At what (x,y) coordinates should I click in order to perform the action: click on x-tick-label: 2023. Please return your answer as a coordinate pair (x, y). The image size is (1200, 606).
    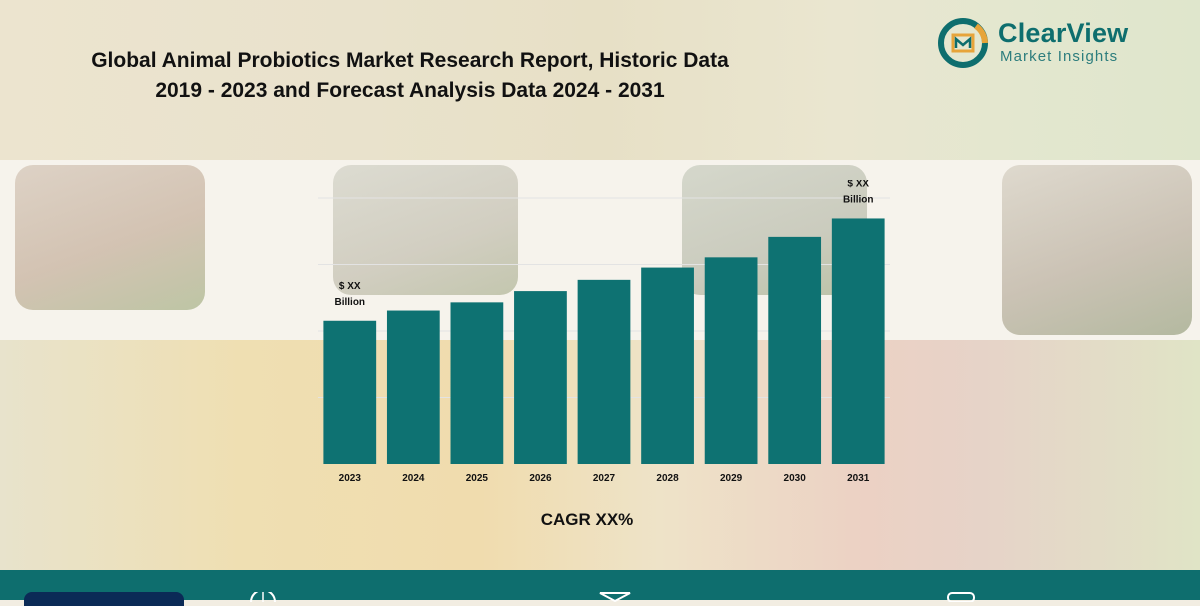
    Looking at the image, I should click on (350, 478).